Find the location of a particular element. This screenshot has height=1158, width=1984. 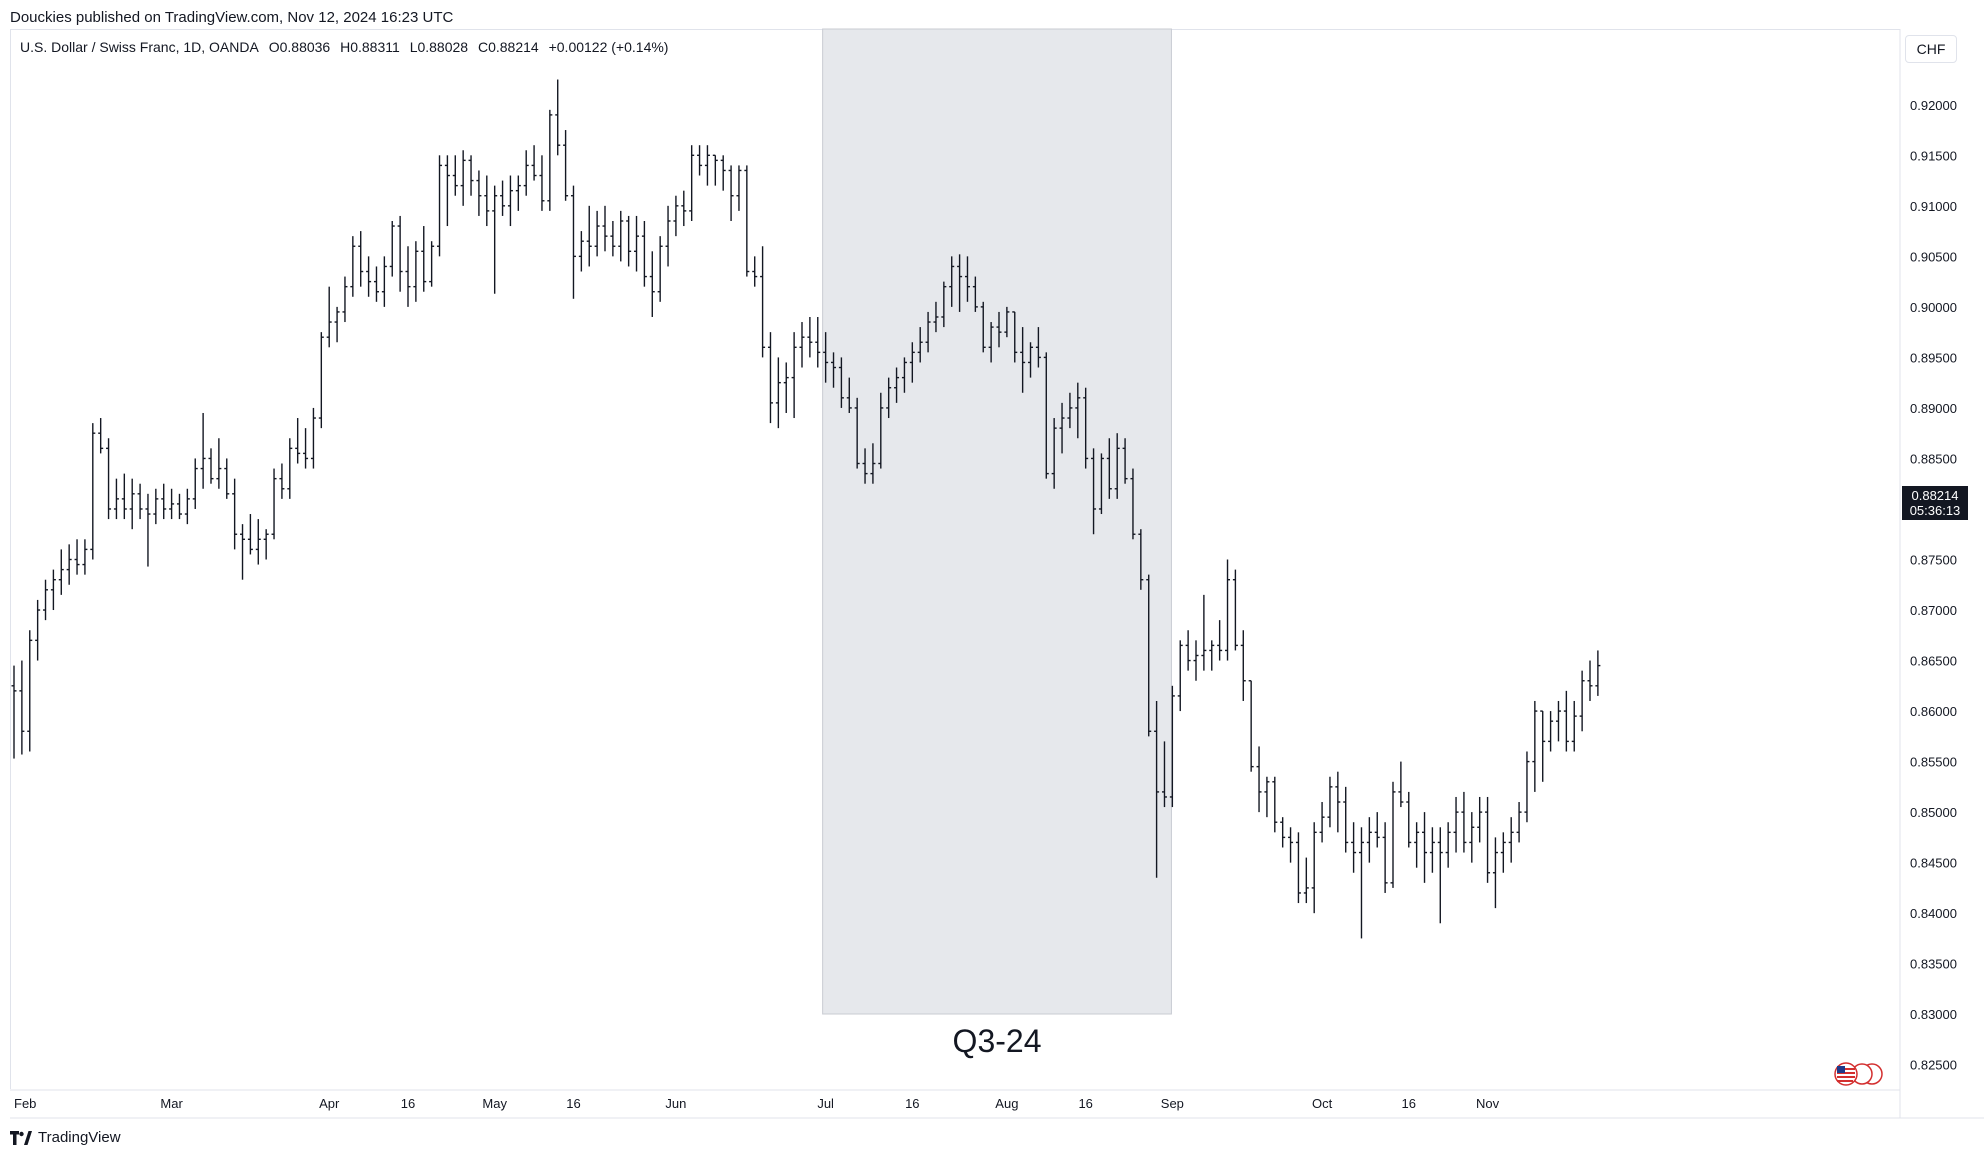

price-tick-label: 0.86000 is located at coordinates (1933, 711).